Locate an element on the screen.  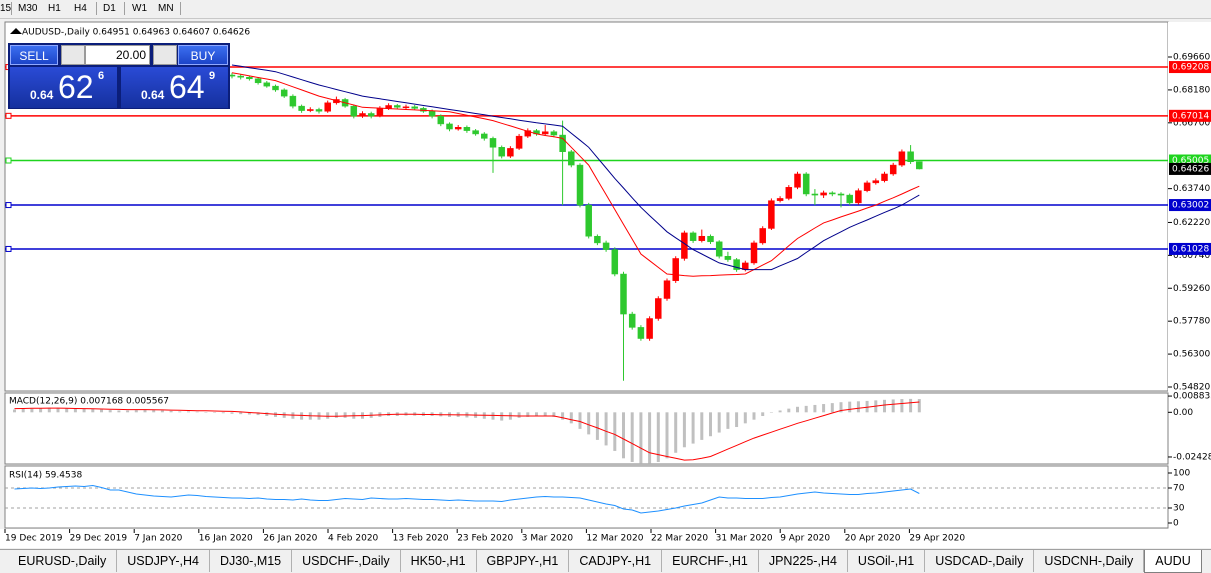
buy-button: BUY is located at coordinates (203, 55).